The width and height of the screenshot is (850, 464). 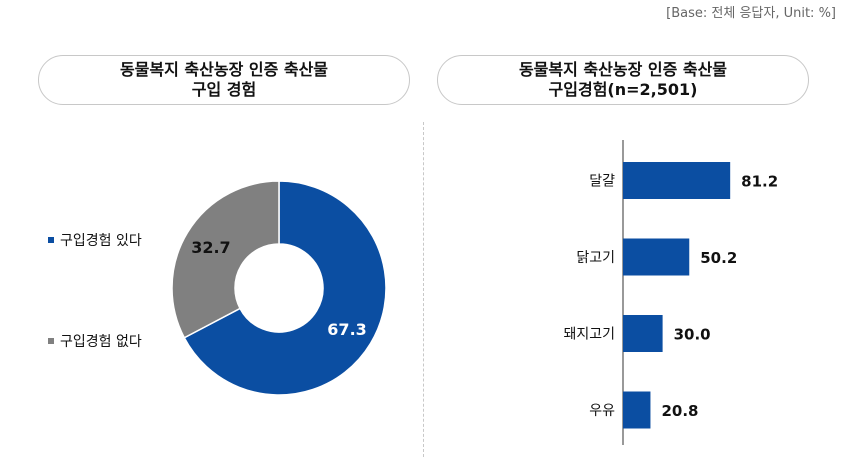 I want to click on legend-swatch-no, so click(x=51, y=341).